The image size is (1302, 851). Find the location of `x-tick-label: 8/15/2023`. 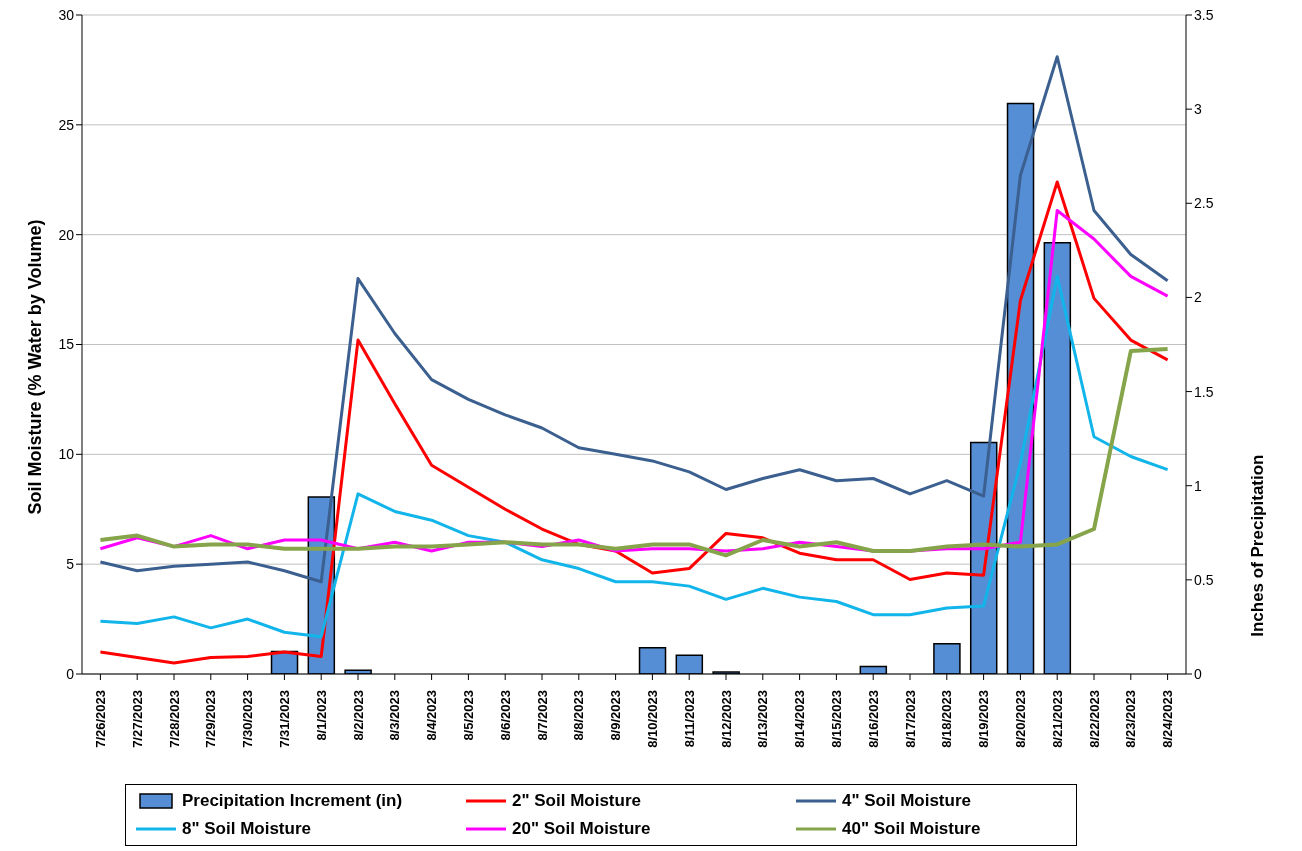

x-tick-label: 8/15/2023 is located at coordinates (836, 719).